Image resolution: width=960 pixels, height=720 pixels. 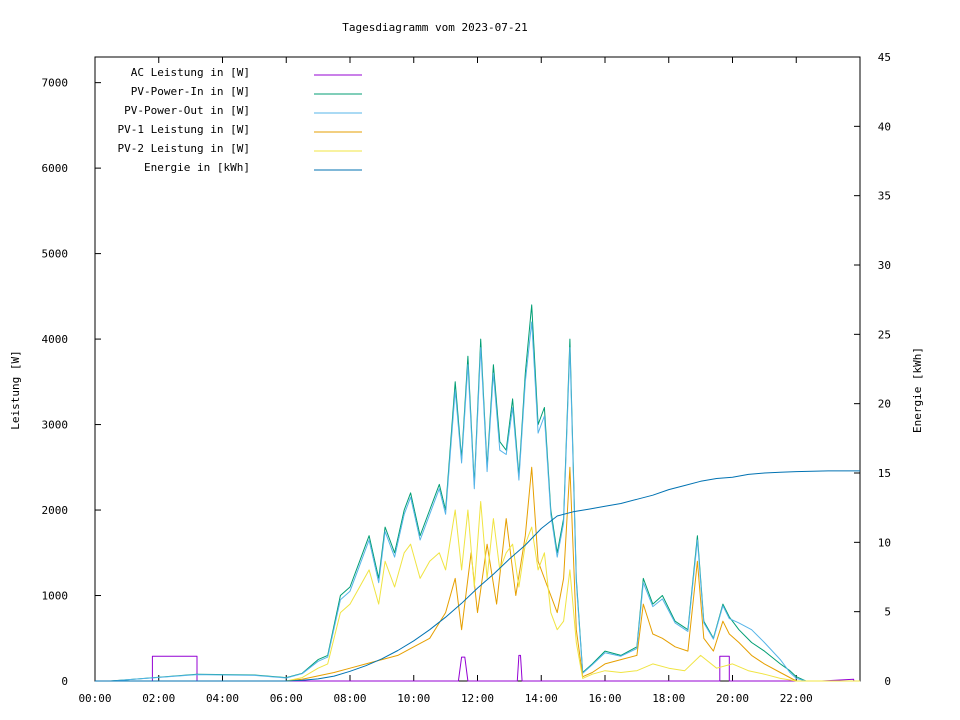 What do you see at coordinates (55, 168) in the screenshot?
I see `y-tick-label: 6000` at bounding box center [55, 168].